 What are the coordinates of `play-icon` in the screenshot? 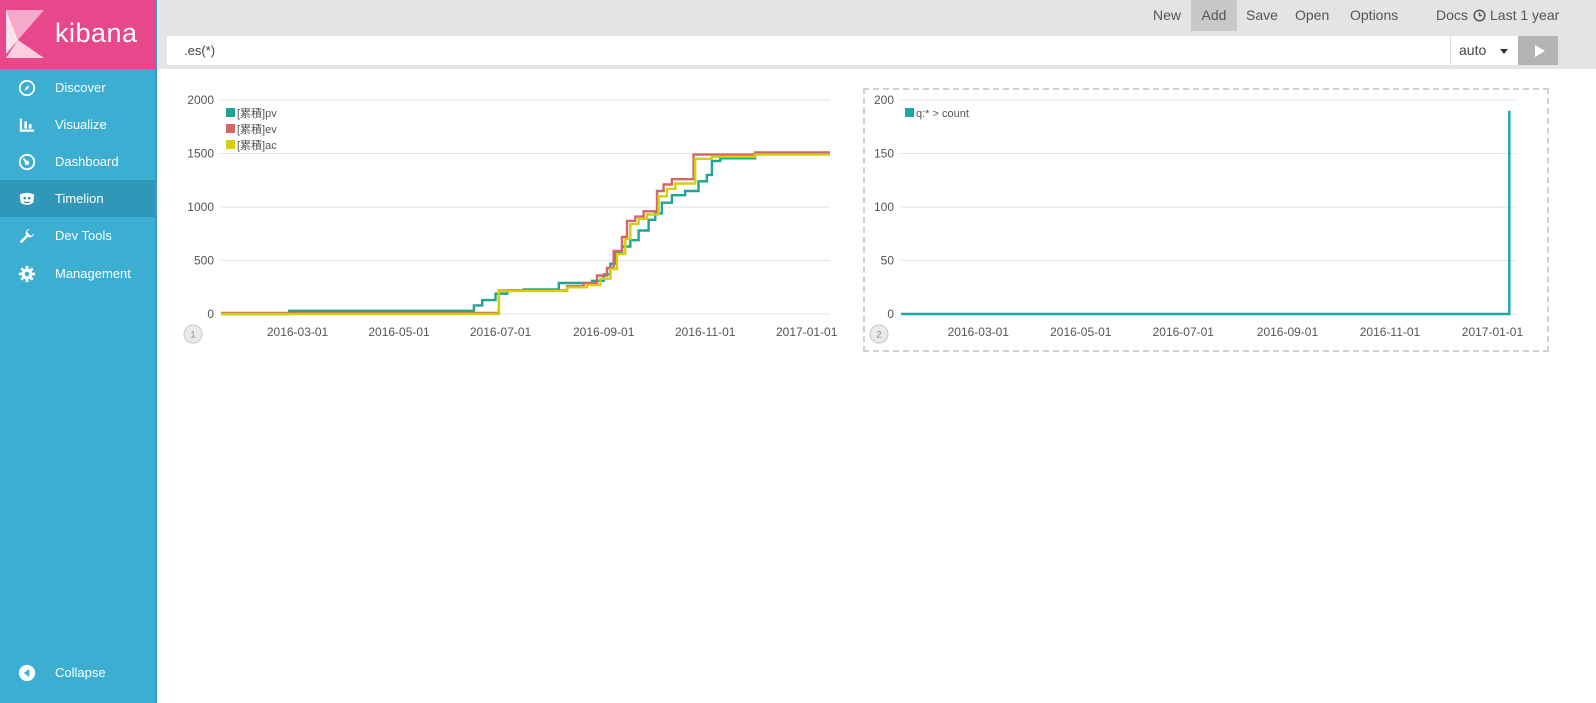 It's located at (1539, 50).